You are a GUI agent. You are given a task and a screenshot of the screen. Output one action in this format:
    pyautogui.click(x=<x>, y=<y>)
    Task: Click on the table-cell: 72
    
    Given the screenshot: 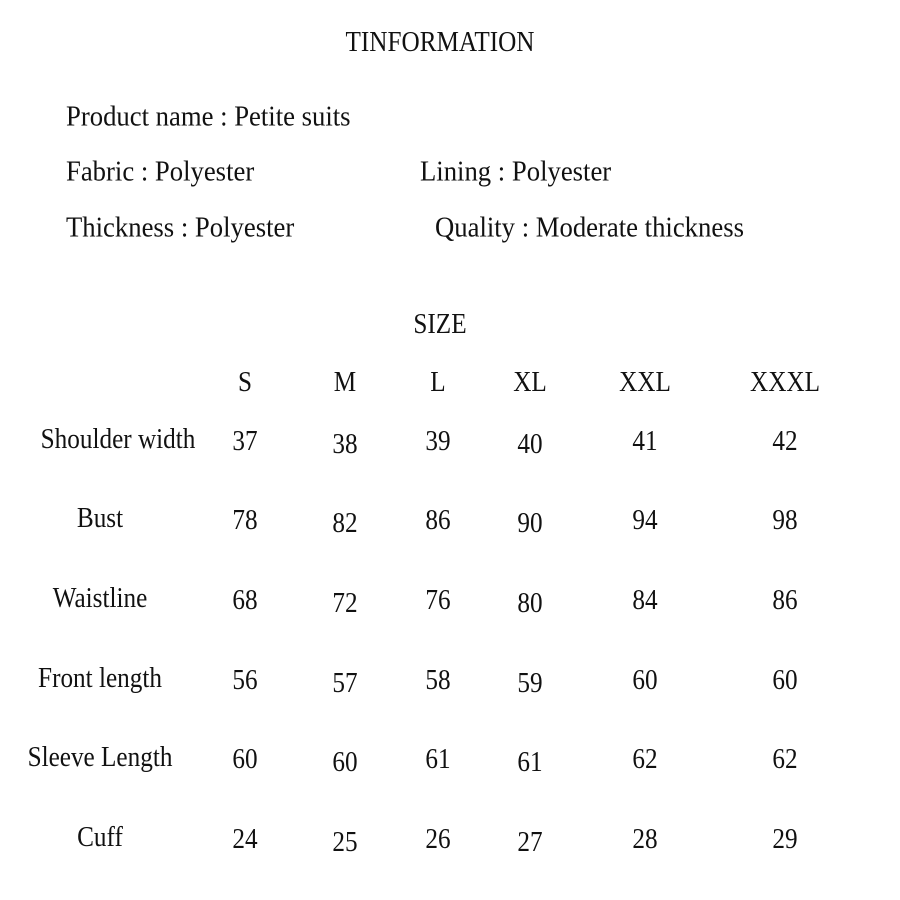 What is the action you would take?
    pyautogui.click(x=345, y=603)
    